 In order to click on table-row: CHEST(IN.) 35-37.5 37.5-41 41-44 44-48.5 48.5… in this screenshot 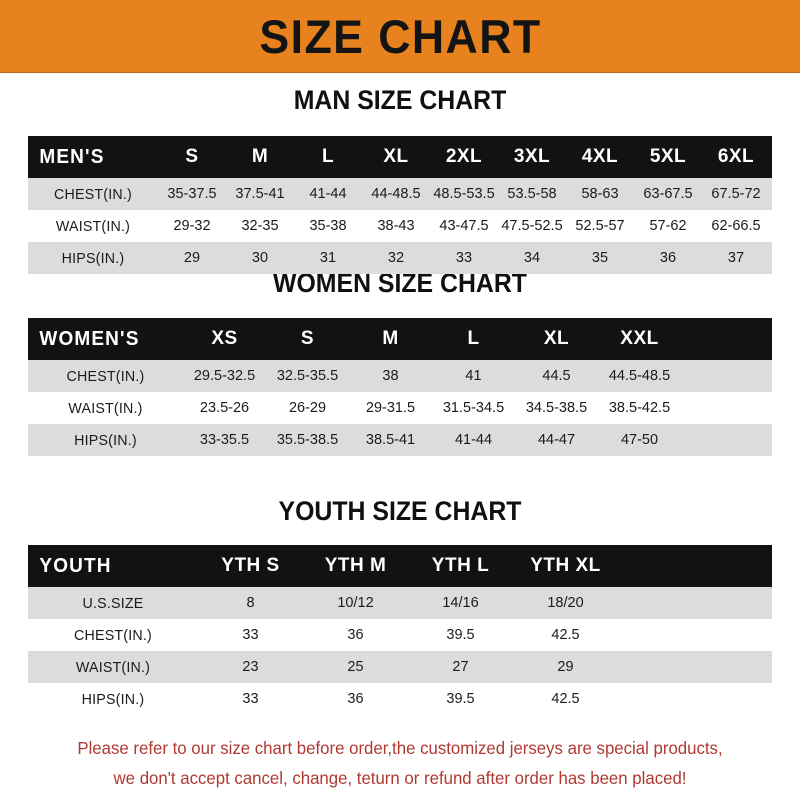, I will do `click(400, 194)`.